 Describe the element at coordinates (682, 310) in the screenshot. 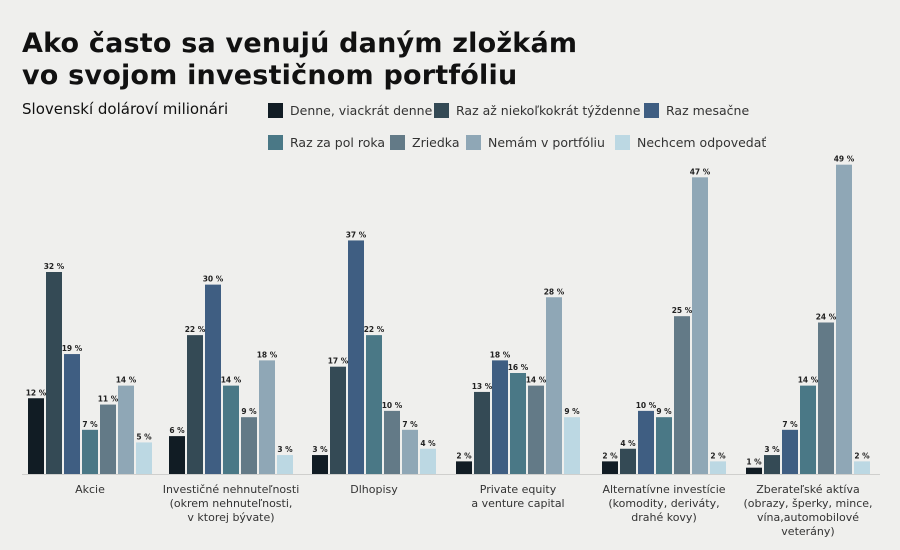

I see `data-label: 25 %` at that location.